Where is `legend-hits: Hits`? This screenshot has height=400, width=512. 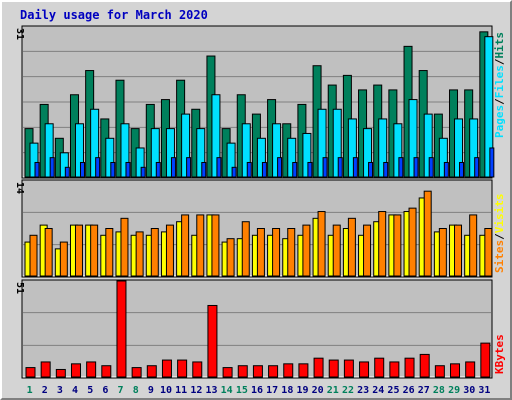
legend-hits: Hits is located at coordinates (499, 45).